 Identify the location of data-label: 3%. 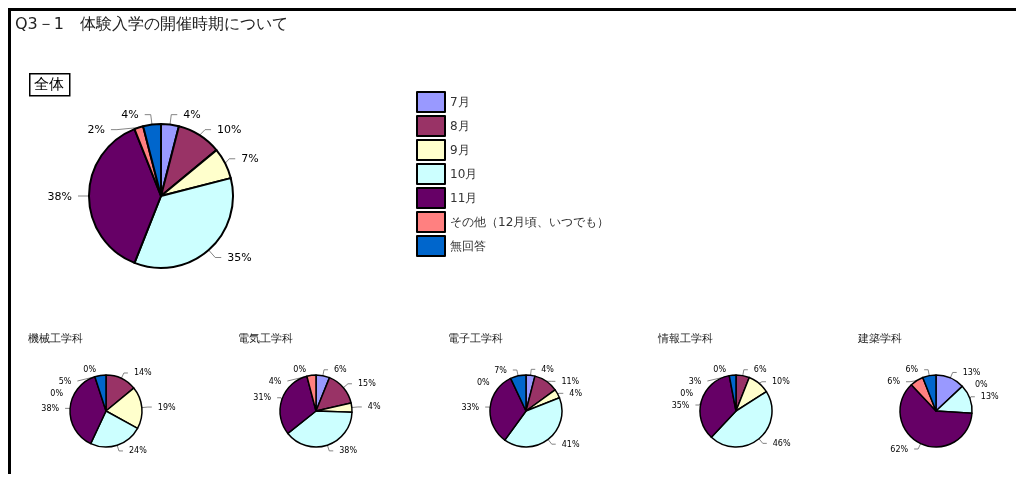
(695, 381).